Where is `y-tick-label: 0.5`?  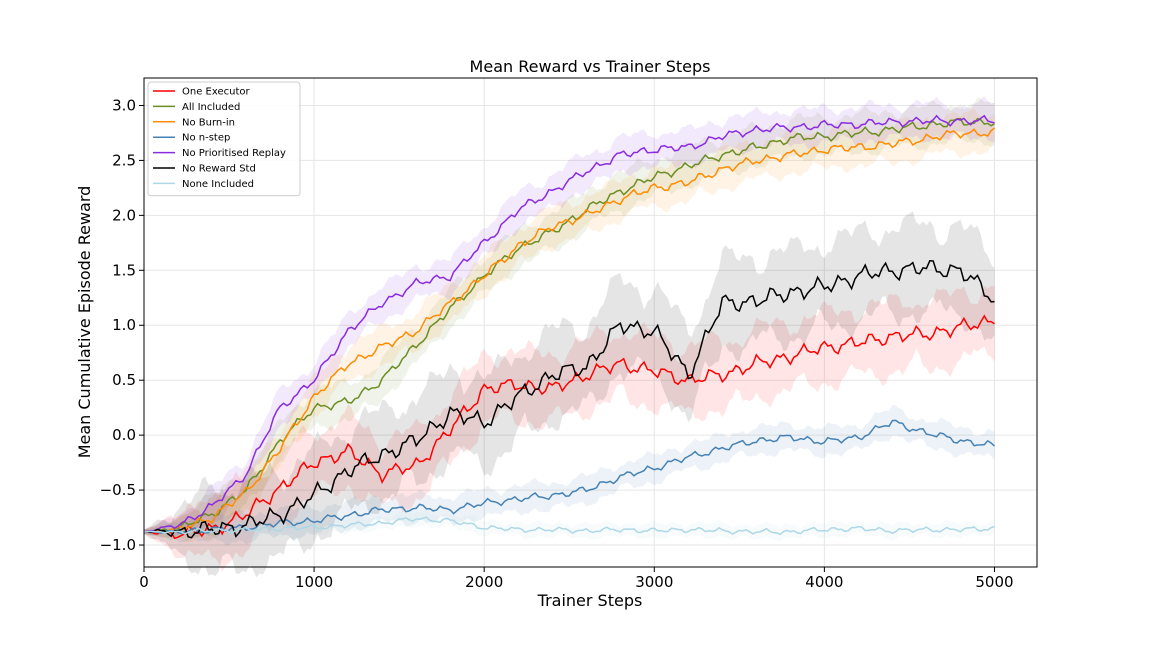
y-tick-label: 0.5 is located at coordinates (124, 380).